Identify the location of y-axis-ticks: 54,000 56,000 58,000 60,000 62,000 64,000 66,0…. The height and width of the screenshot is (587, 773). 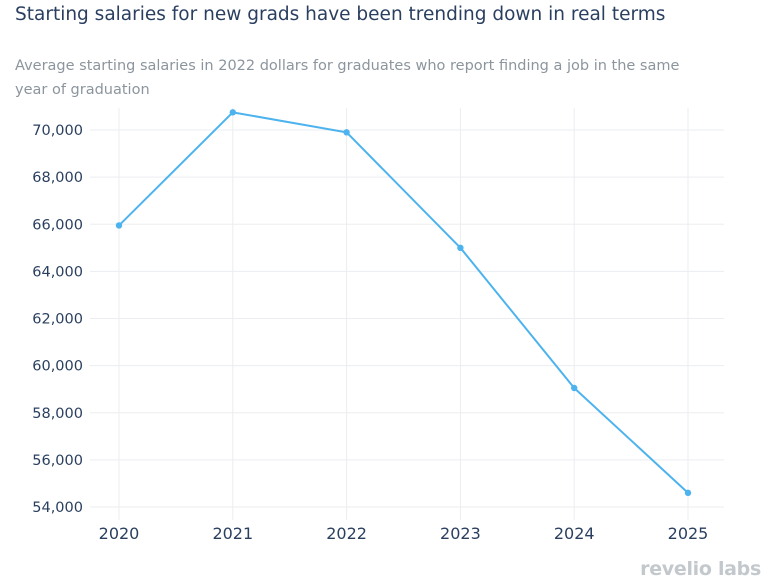
(57, 319).